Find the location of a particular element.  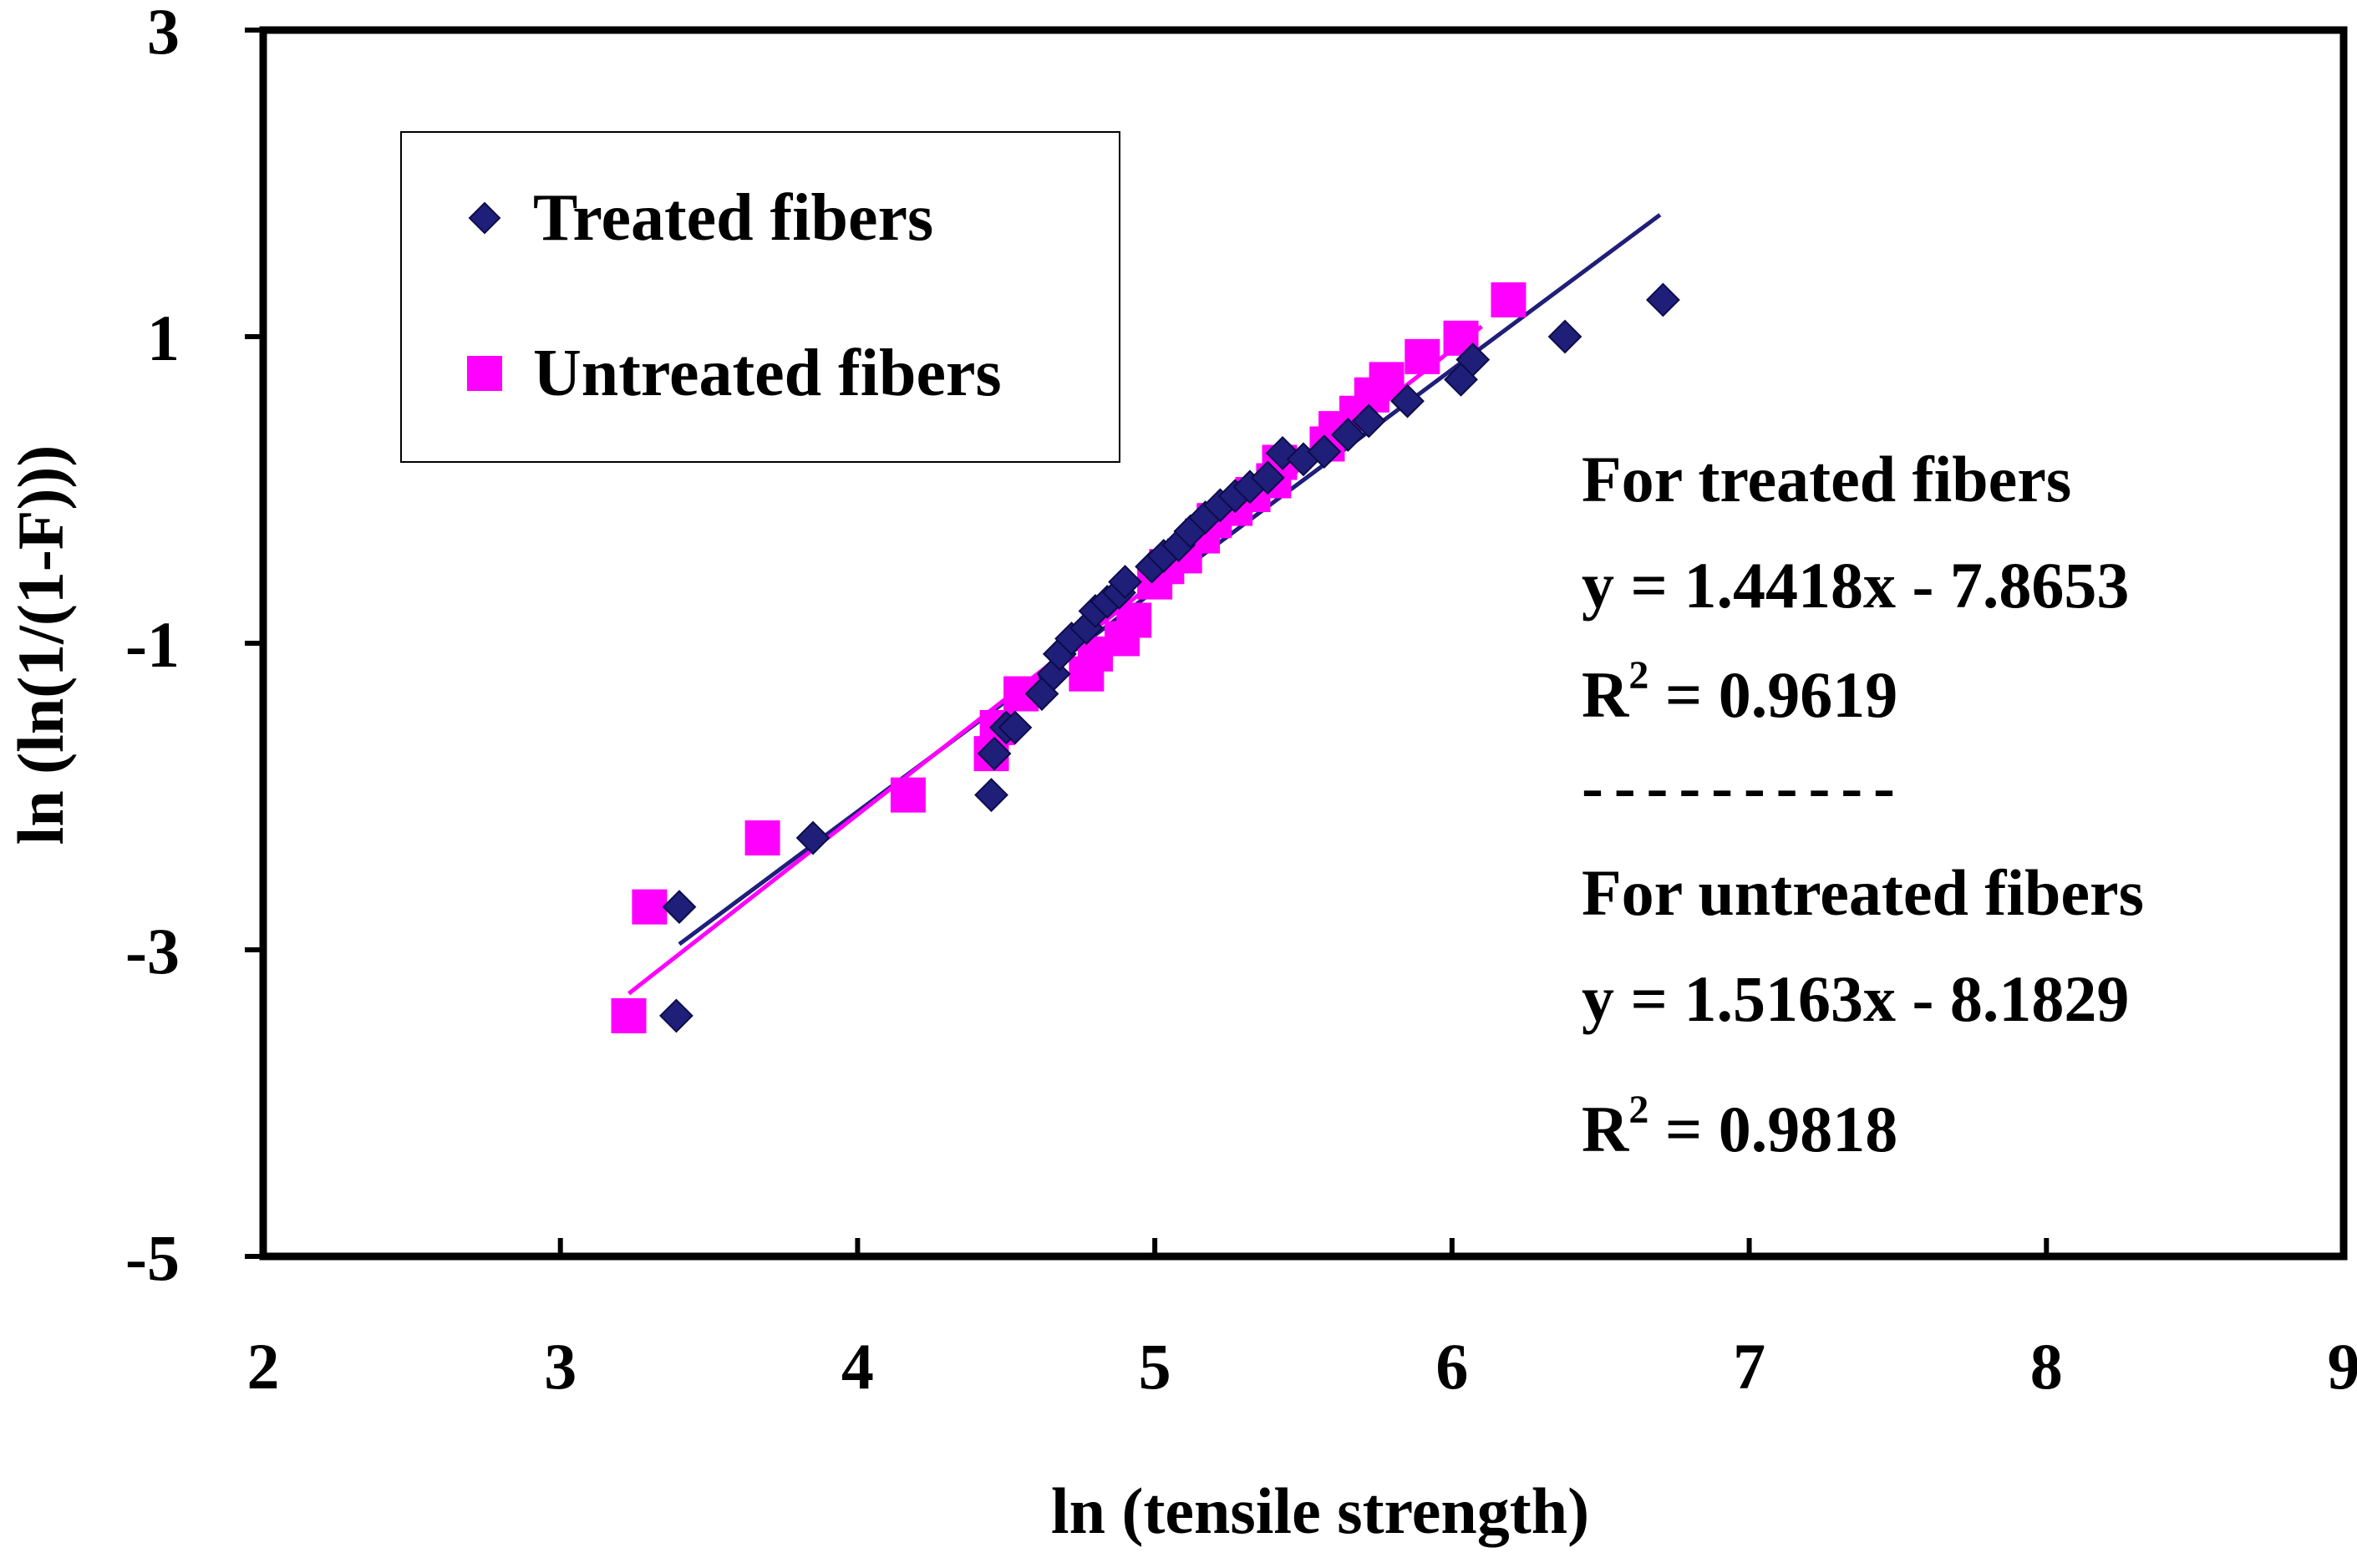

y-tick-label: -3 is located at coordinates (152, 951).